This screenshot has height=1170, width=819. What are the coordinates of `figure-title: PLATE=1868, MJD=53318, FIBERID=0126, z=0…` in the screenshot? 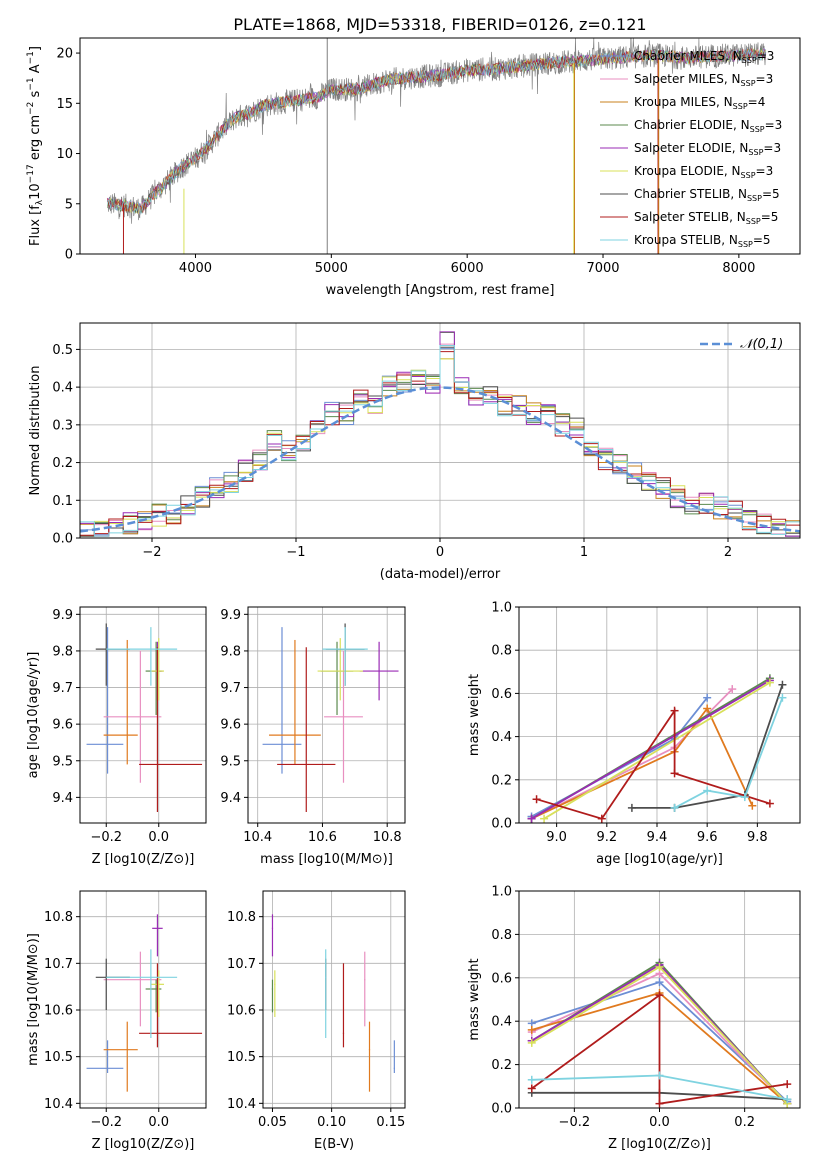 It's located at (439, 24).